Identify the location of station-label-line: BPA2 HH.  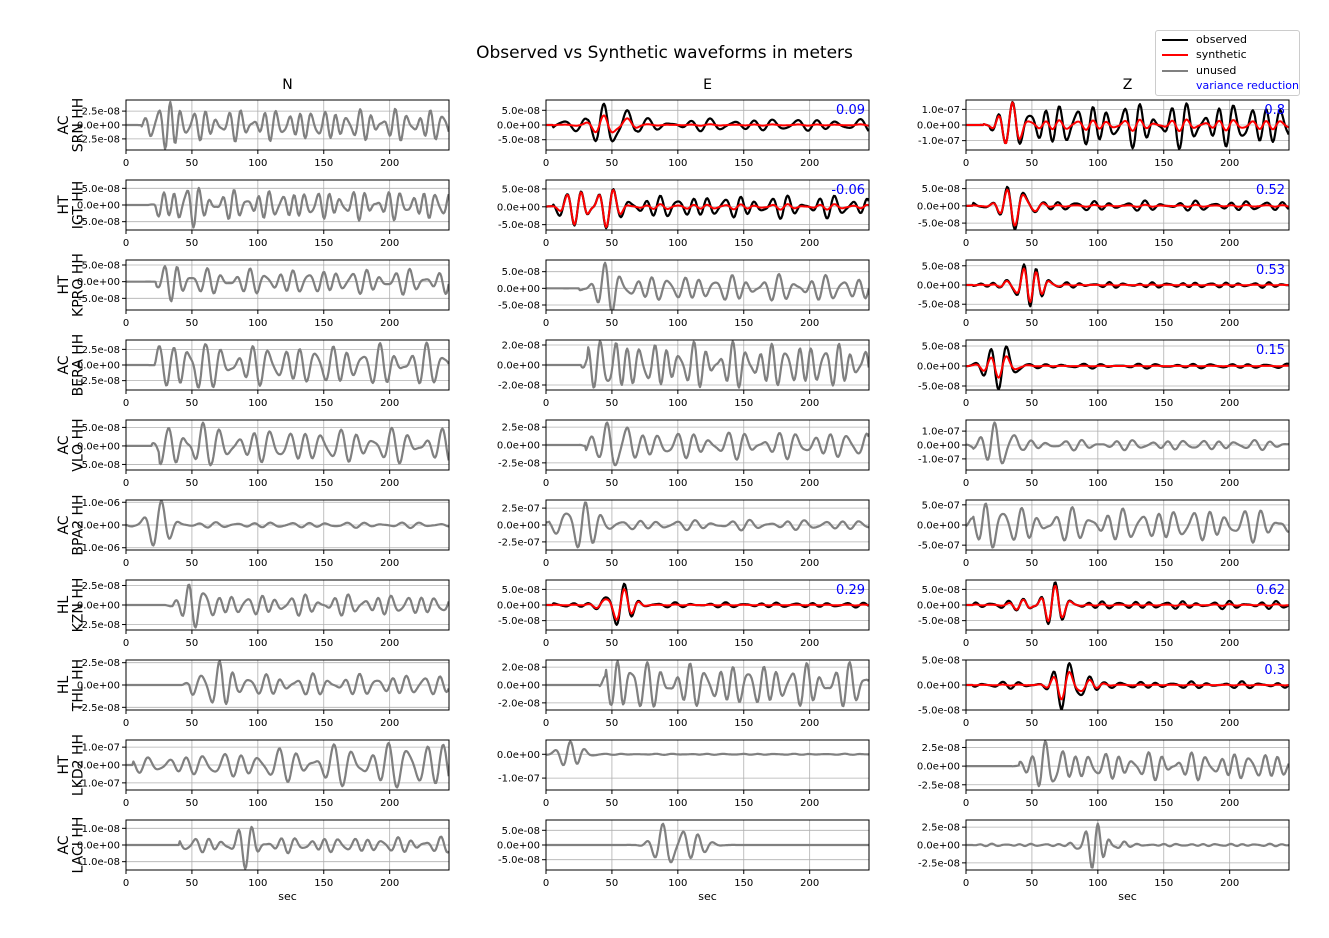
(79, 524).